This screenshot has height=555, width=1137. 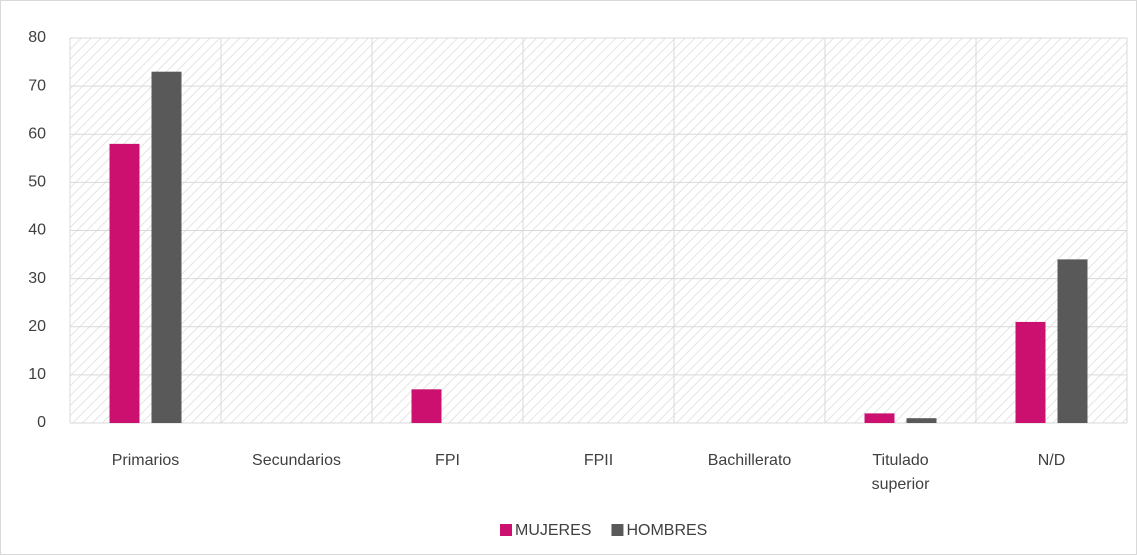 I want to click on x-tick-label: Bachillerato, so click(x=749, y=460).